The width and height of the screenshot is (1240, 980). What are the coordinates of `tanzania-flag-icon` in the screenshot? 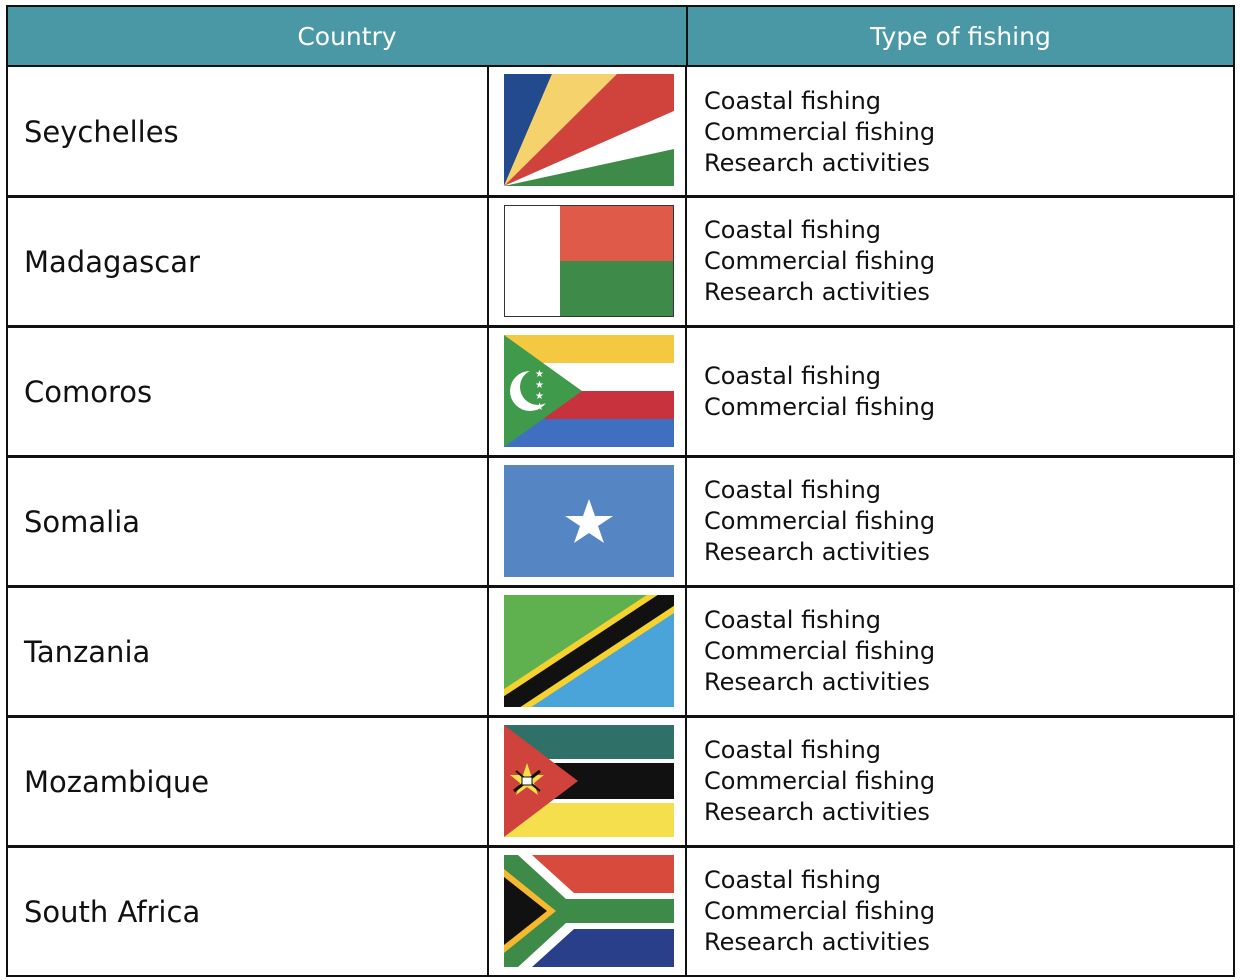 It's located at (589, 651).